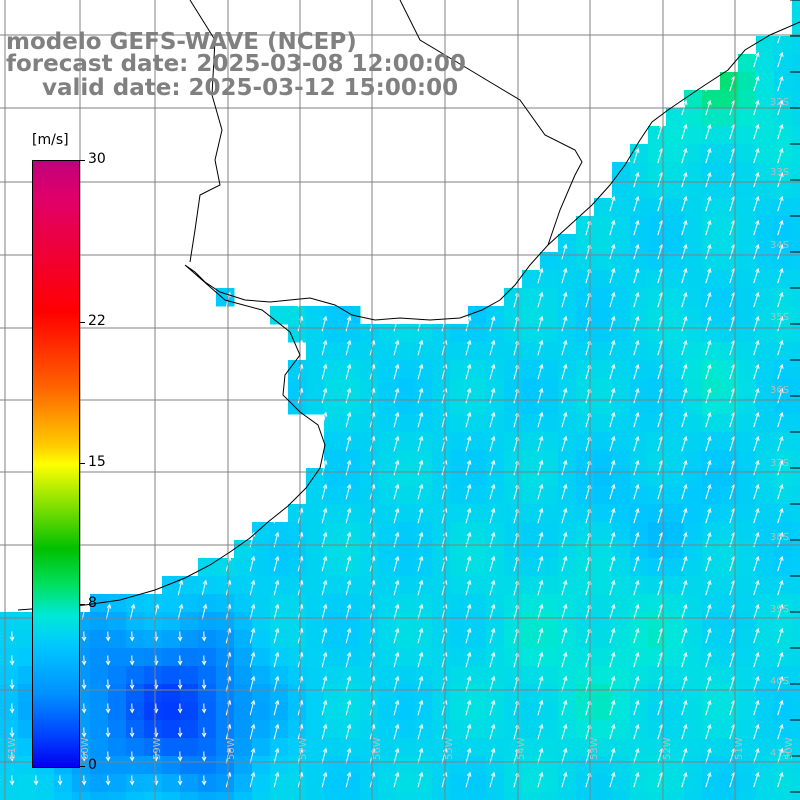 The height and width of the screenshot is (800, 800). Describe the element at coordinates (377, 748) in the screenshot. I see `longitude-label: 56W` at that location.